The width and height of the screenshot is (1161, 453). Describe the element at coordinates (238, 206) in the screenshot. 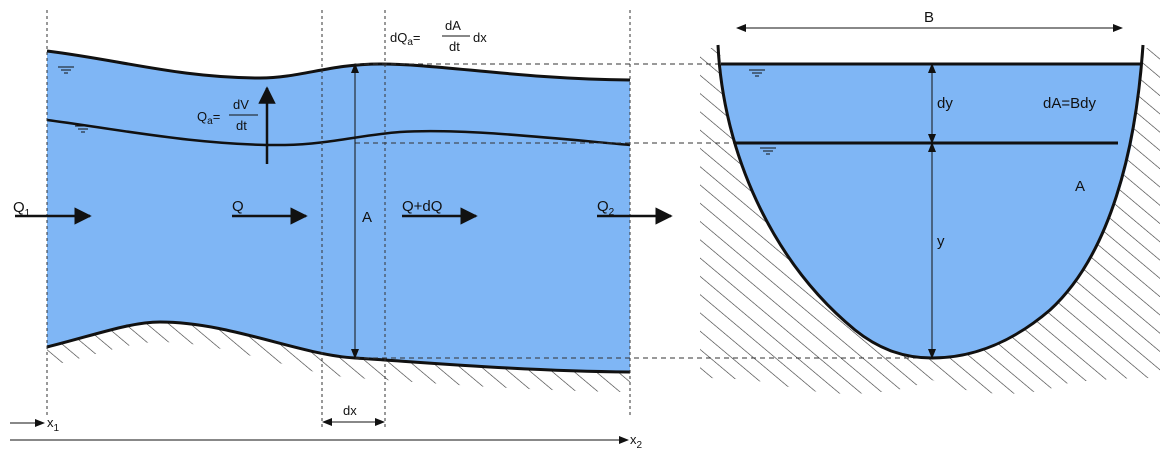

I see `flow-label: Q` at that location.